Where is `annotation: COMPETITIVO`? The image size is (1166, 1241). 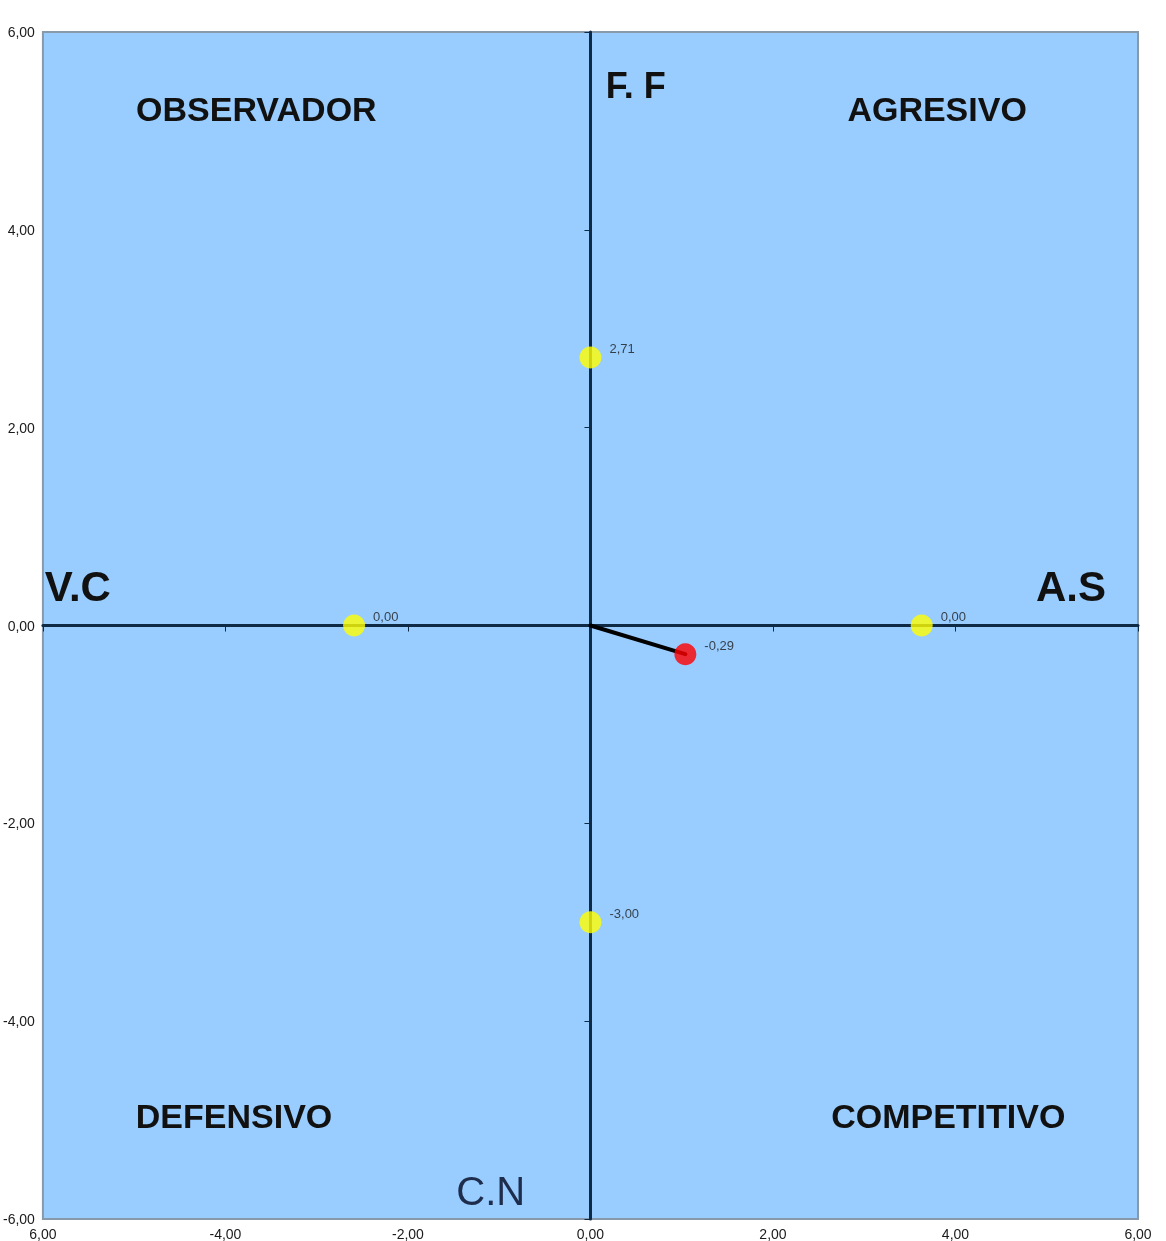 annotation: COMPETITIVO is located at coordinates (948, 1116).